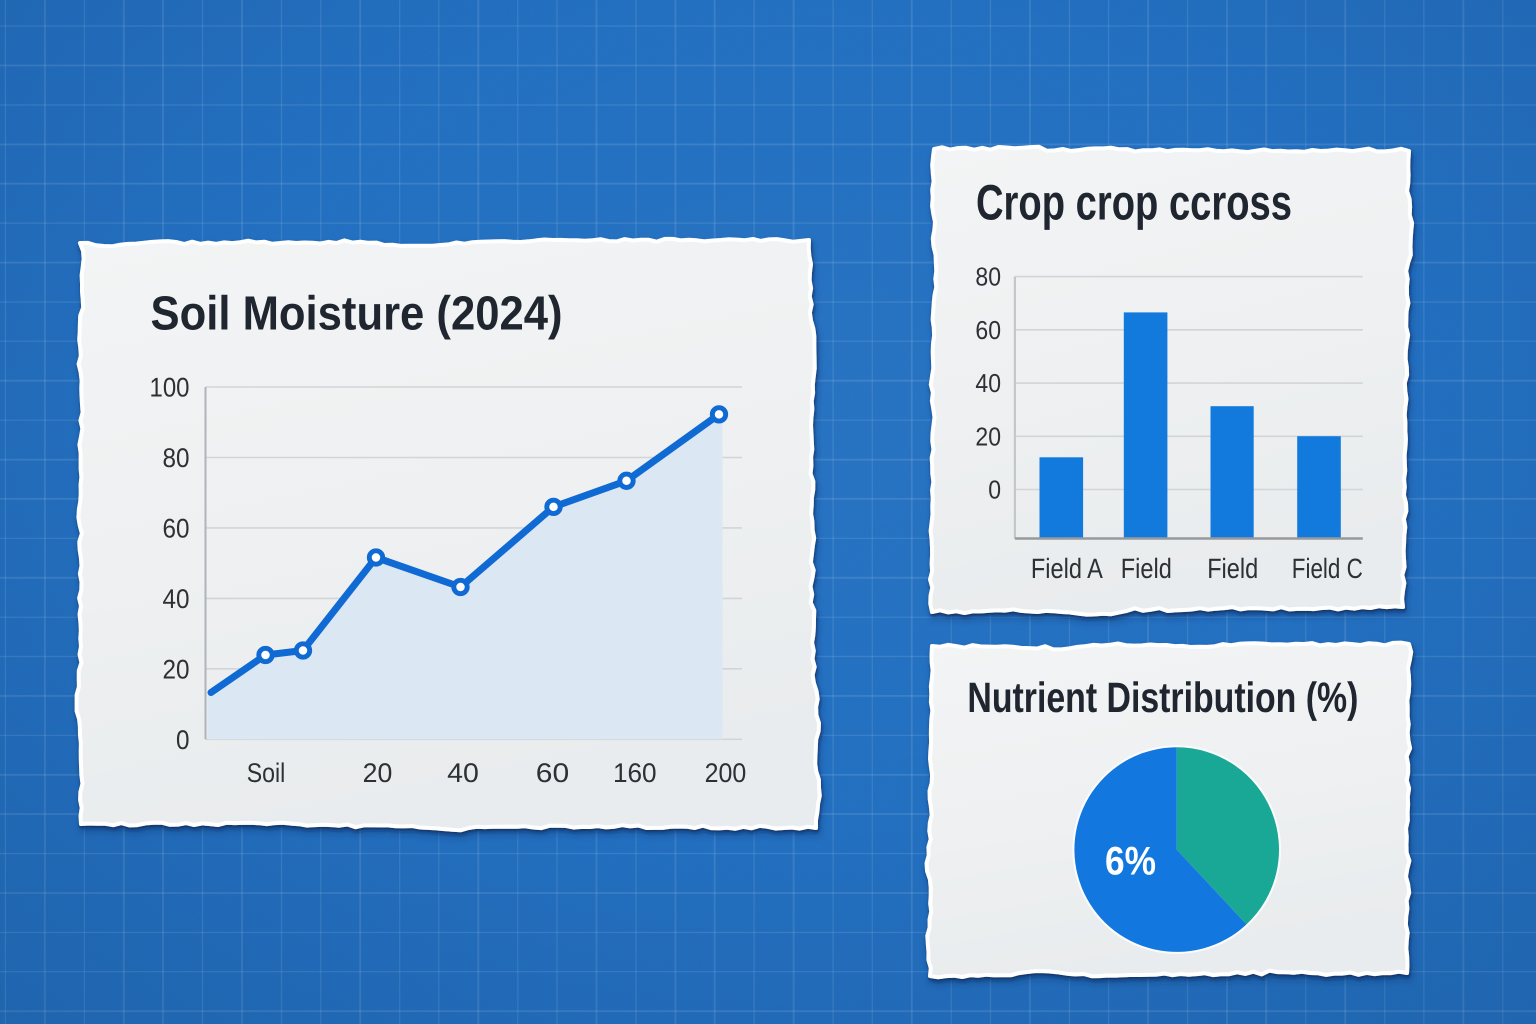 Image resolution: width=1536 pixels, height=1024 pixels. I want to click on svg-text: 6%, so click(1130, 862).